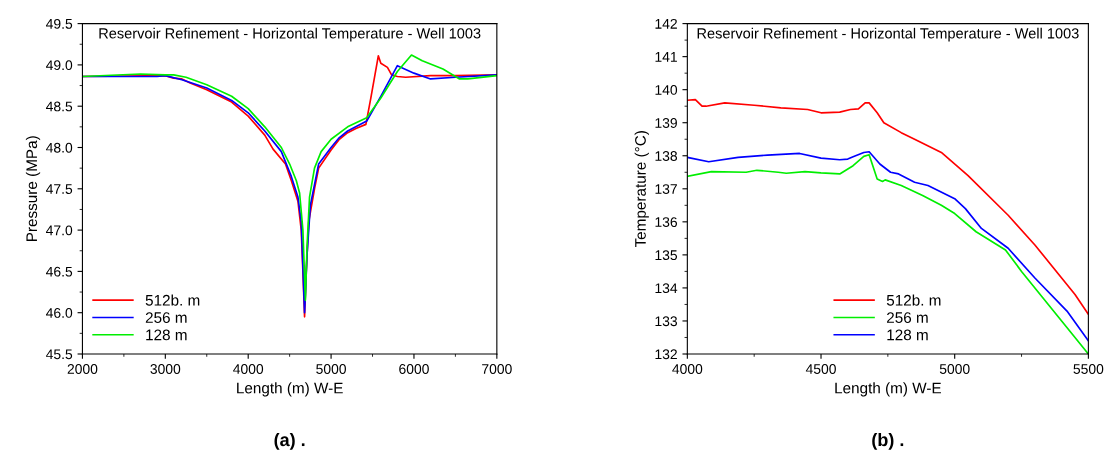  Describe the element at coordinates (289, 441) in the screenshot. I see `text: (a) .` at that location.